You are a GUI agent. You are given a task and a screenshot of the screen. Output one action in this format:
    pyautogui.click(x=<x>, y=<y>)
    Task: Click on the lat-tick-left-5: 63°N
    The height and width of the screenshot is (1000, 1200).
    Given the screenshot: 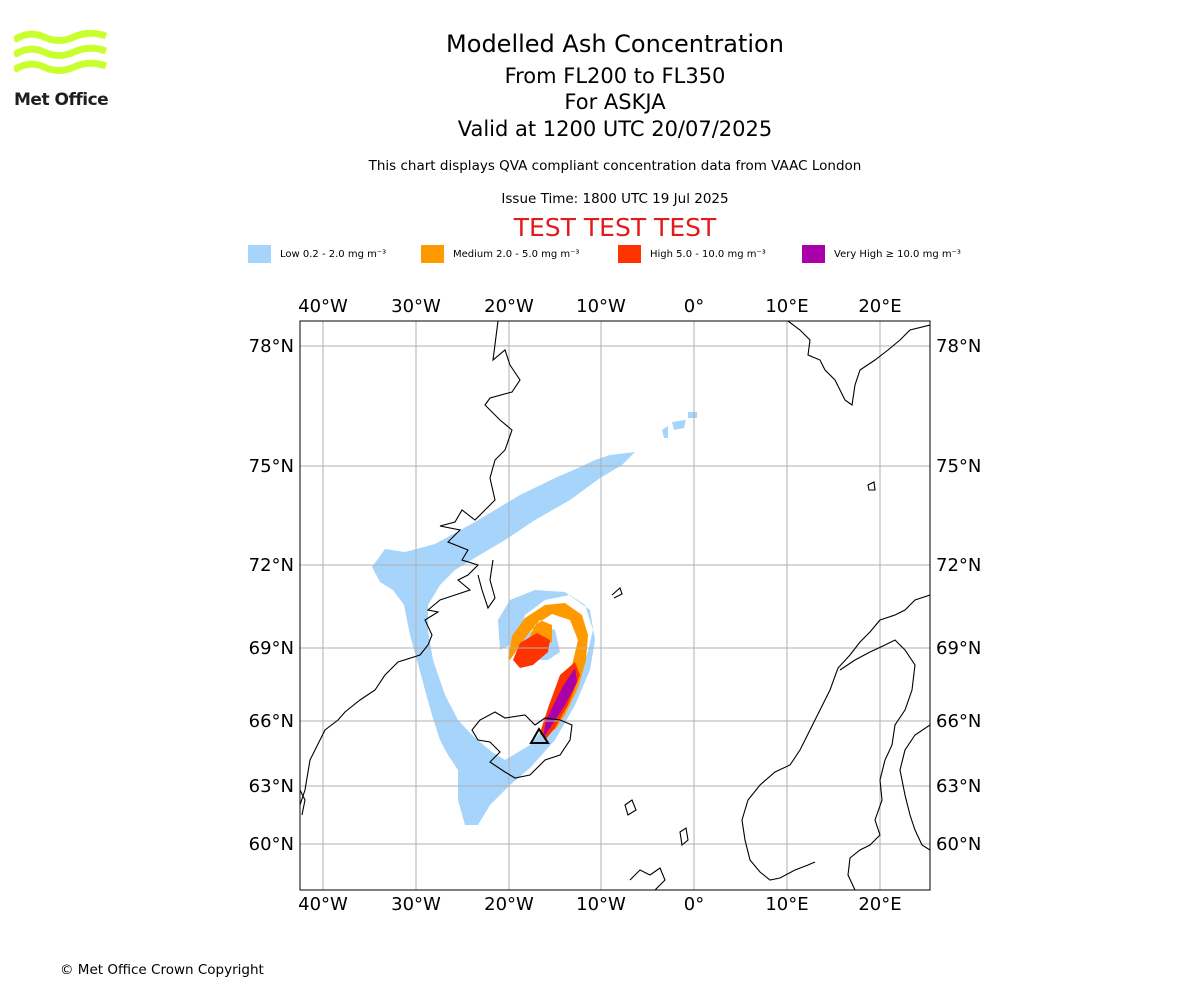 What is the action you would take?
    pyautogui.click(x=271, y=786)
    